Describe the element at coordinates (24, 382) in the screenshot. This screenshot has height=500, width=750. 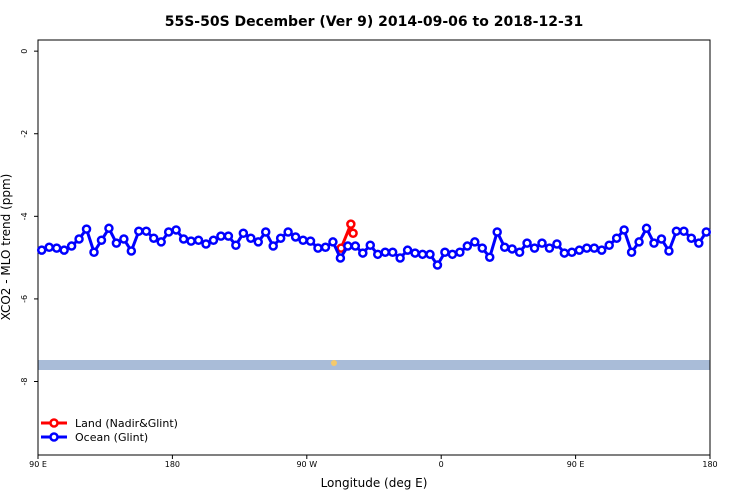
I see `y-tick-label: -8` at that location.